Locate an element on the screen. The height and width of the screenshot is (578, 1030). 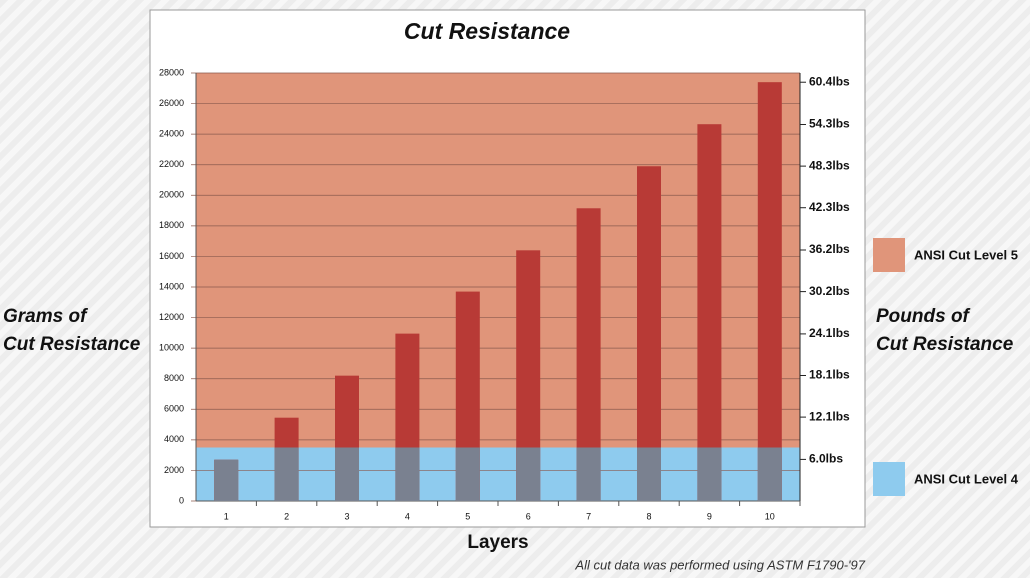
y-tick-label: 18000 is located at coordinates (171, 225).